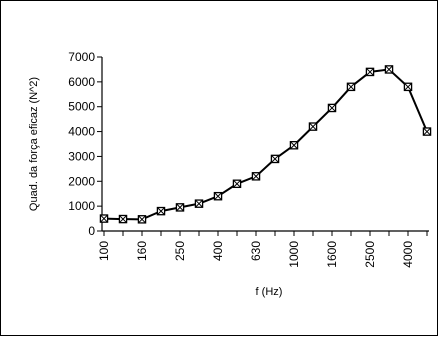  Describe the element at coordinates (104, 251) in the screenshot. I see `x-tick-label-100: 100` at that location.